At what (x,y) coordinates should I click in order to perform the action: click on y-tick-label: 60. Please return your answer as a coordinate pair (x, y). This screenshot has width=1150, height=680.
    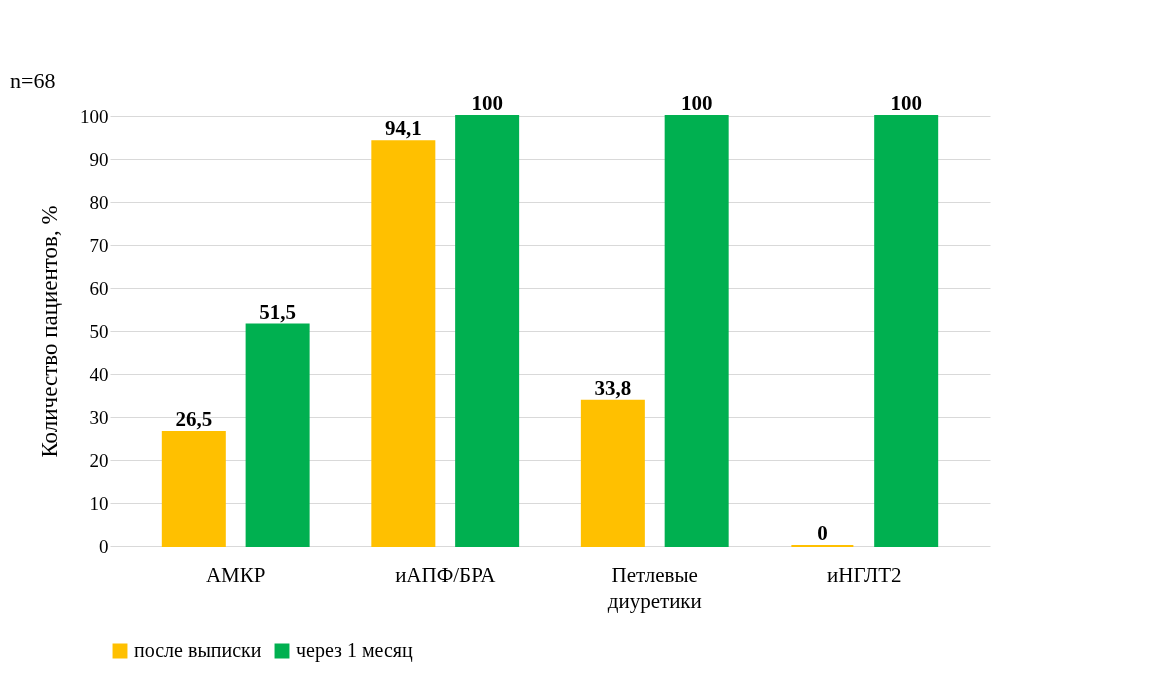
    Looking at the image, I should click on (99, 288).